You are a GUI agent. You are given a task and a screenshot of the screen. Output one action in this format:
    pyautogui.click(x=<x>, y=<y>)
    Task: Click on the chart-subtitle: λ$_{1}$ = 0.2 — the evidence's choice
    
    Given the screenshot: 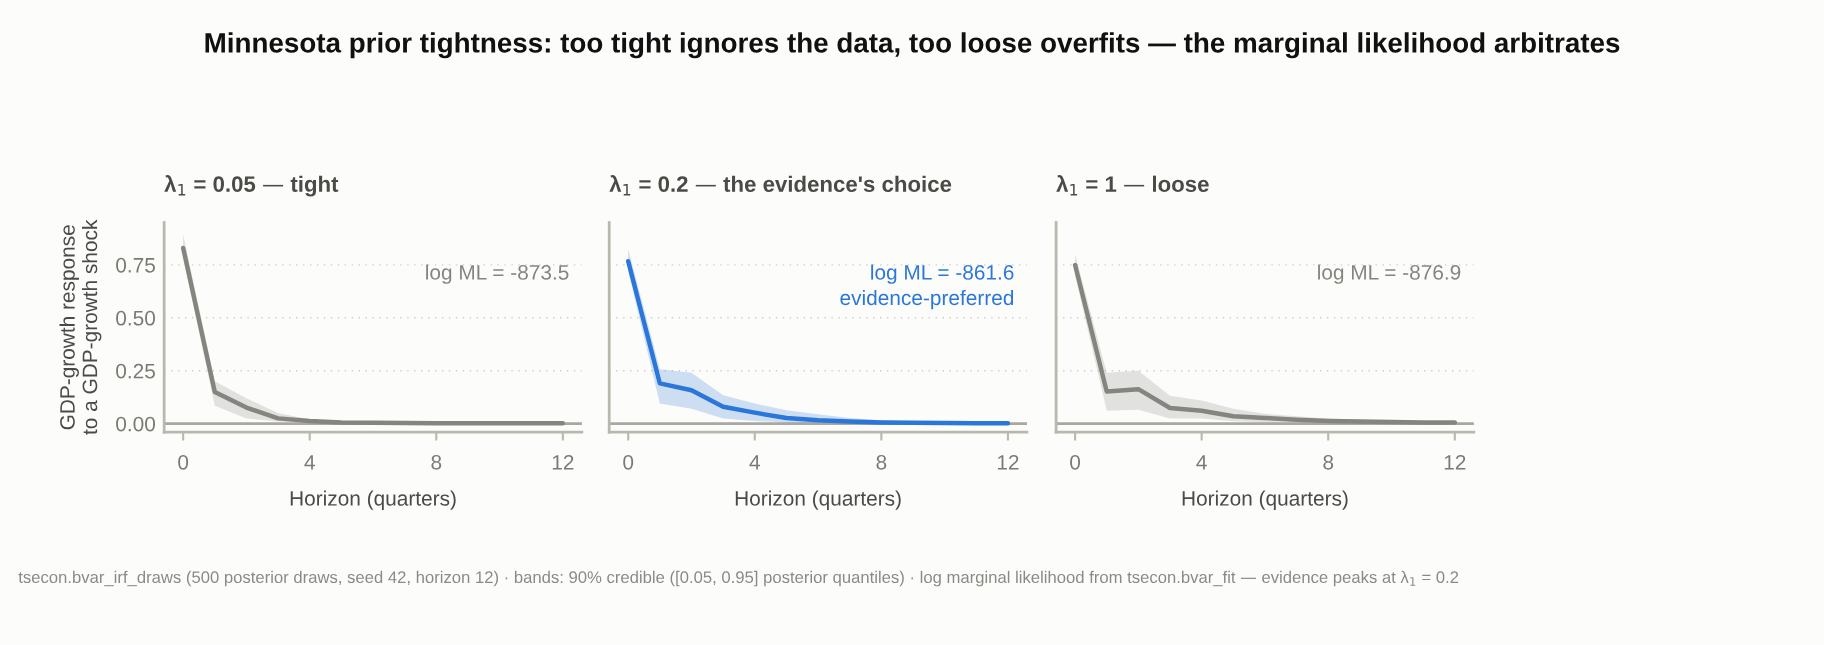 What is the action you would take?
    pyautogui.click(x=780, y=185)
    